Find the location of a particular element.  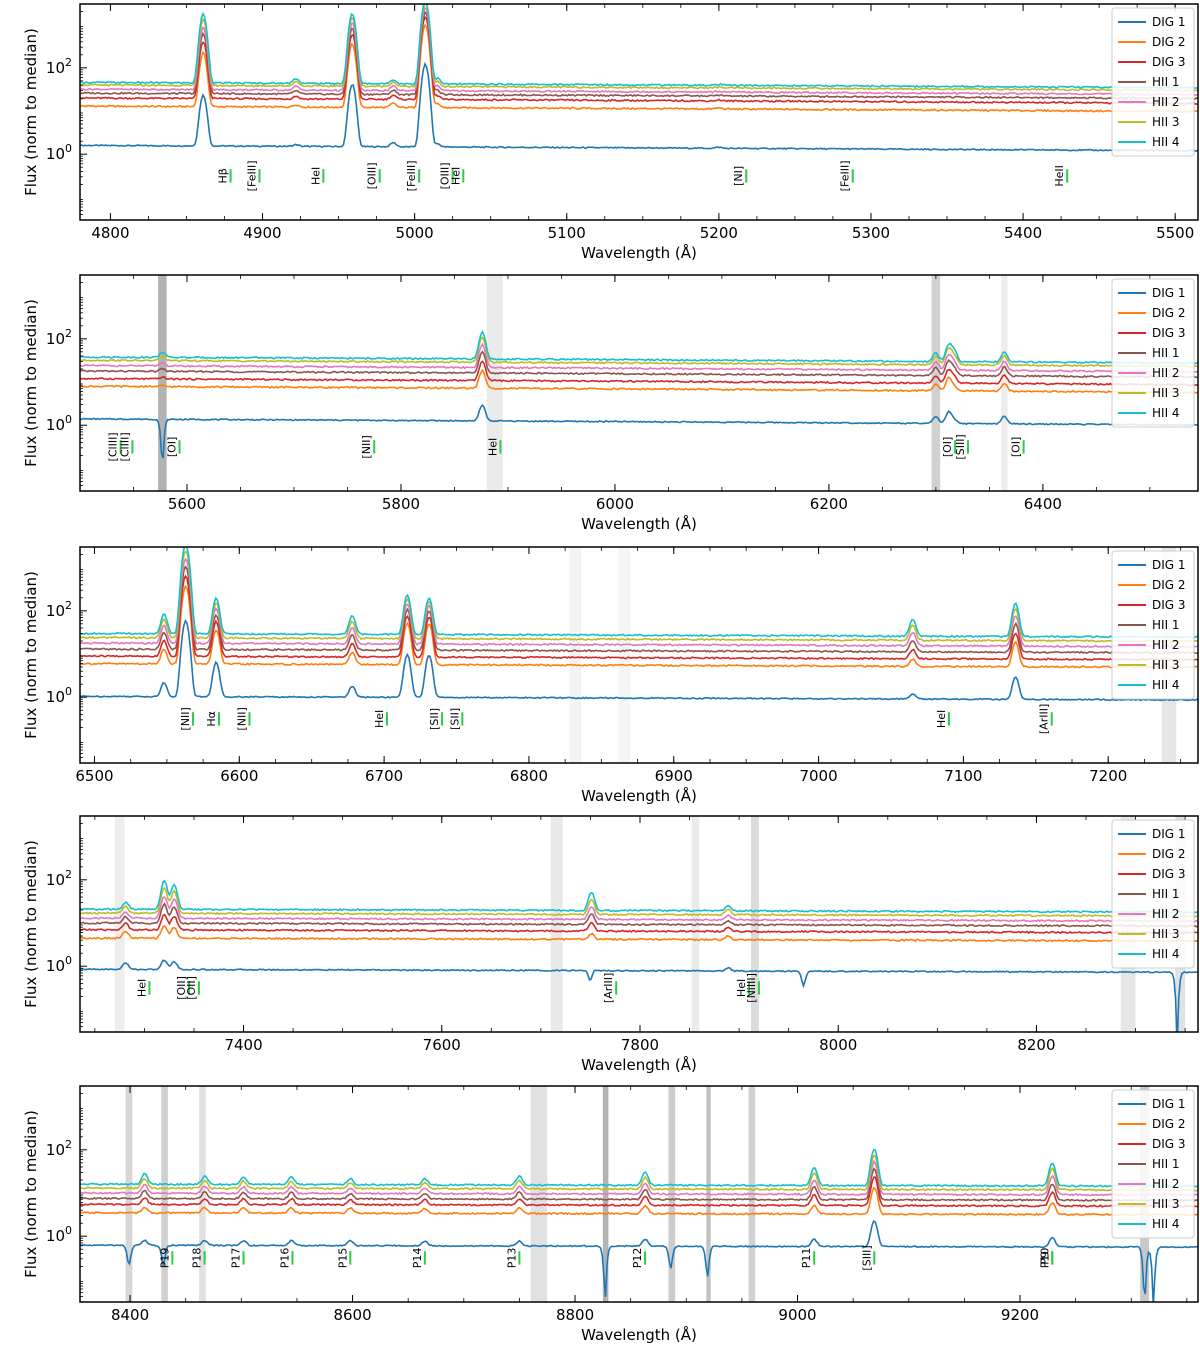

line-id-label: [NI] is located at coordinates (738, 176).